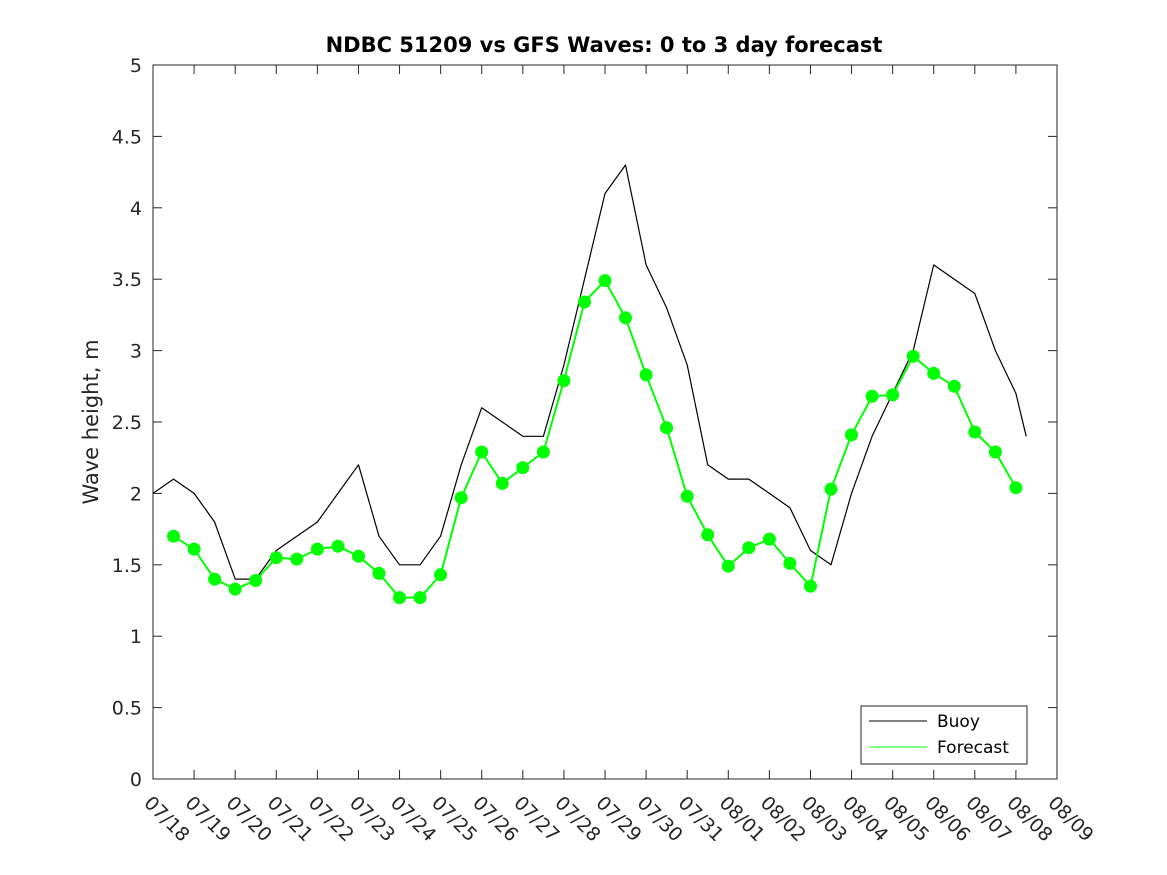 This screenshot has width=1167, height=875. I want to click on y-axis-label: Wave height, m, so click(91, 421).